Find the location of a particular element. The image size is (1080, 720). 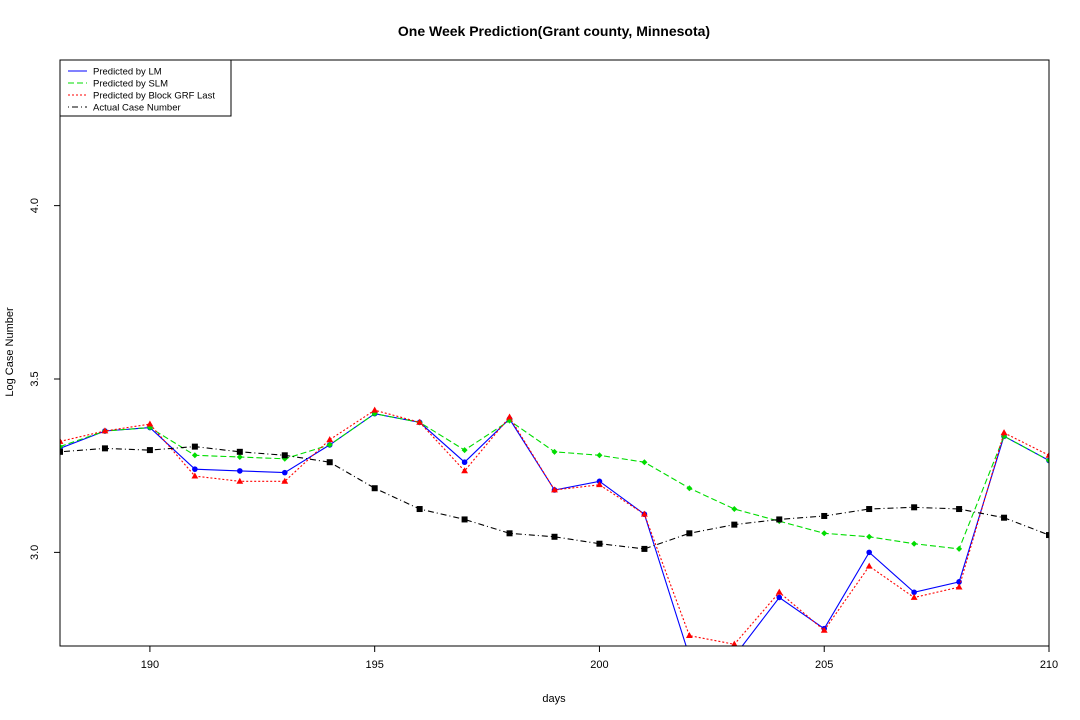

x-tick-label: 195 is located at coordinates (375, 665).